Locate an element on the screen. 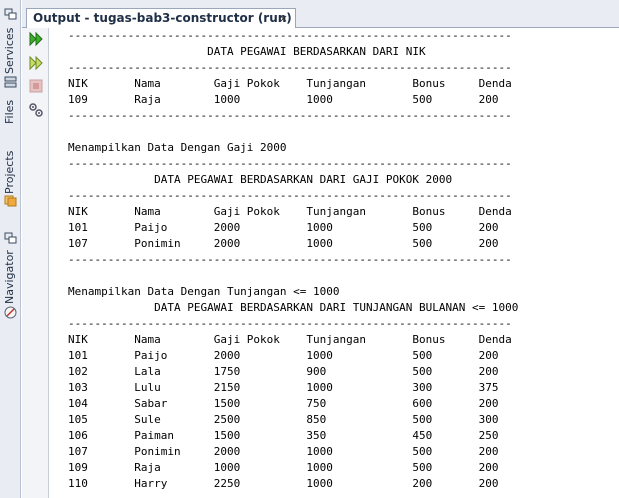  console-line: Menampilkan Data Dengan Gaji 2000 is located at coordinates (177, 147).